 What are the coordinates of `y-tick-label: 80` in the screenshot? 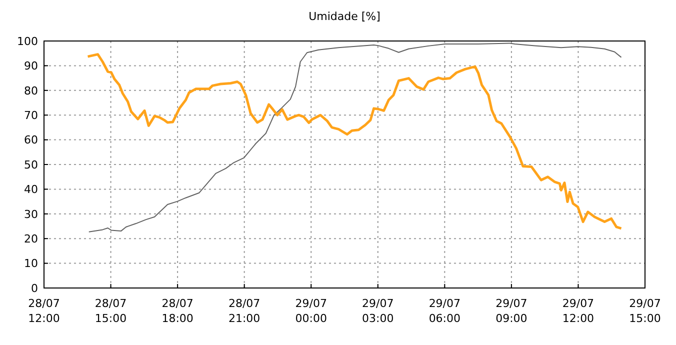 It's located at (31, 91).